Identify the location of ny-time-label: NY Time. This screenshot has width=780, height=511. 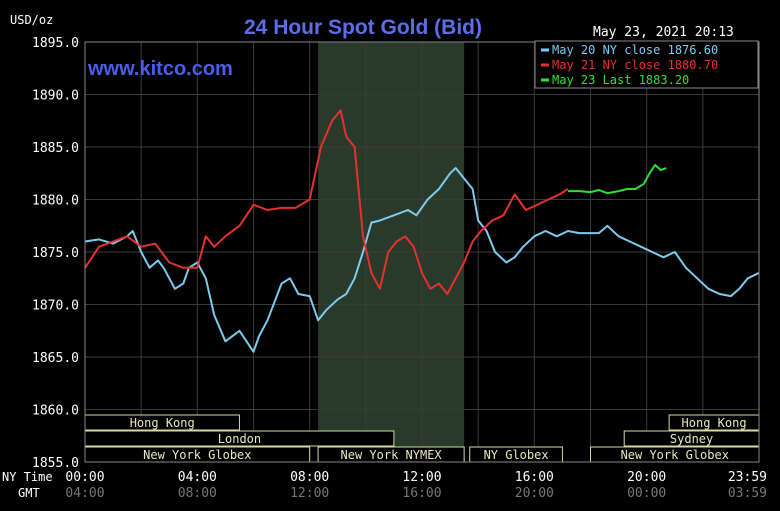
(27, 477).